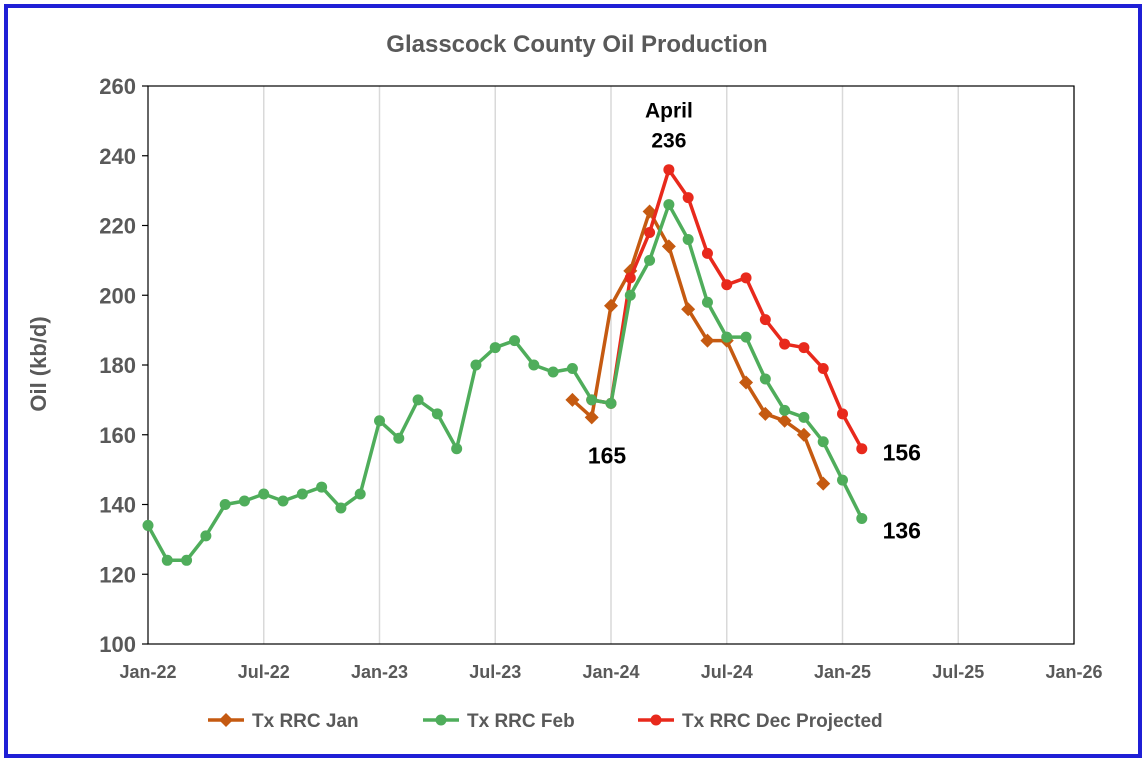 The height and width of the screenshot is (760, 1144). Describe the element at coordinates (117, 365) in the screenshot. I see `y-tick-label: 180` at that location.